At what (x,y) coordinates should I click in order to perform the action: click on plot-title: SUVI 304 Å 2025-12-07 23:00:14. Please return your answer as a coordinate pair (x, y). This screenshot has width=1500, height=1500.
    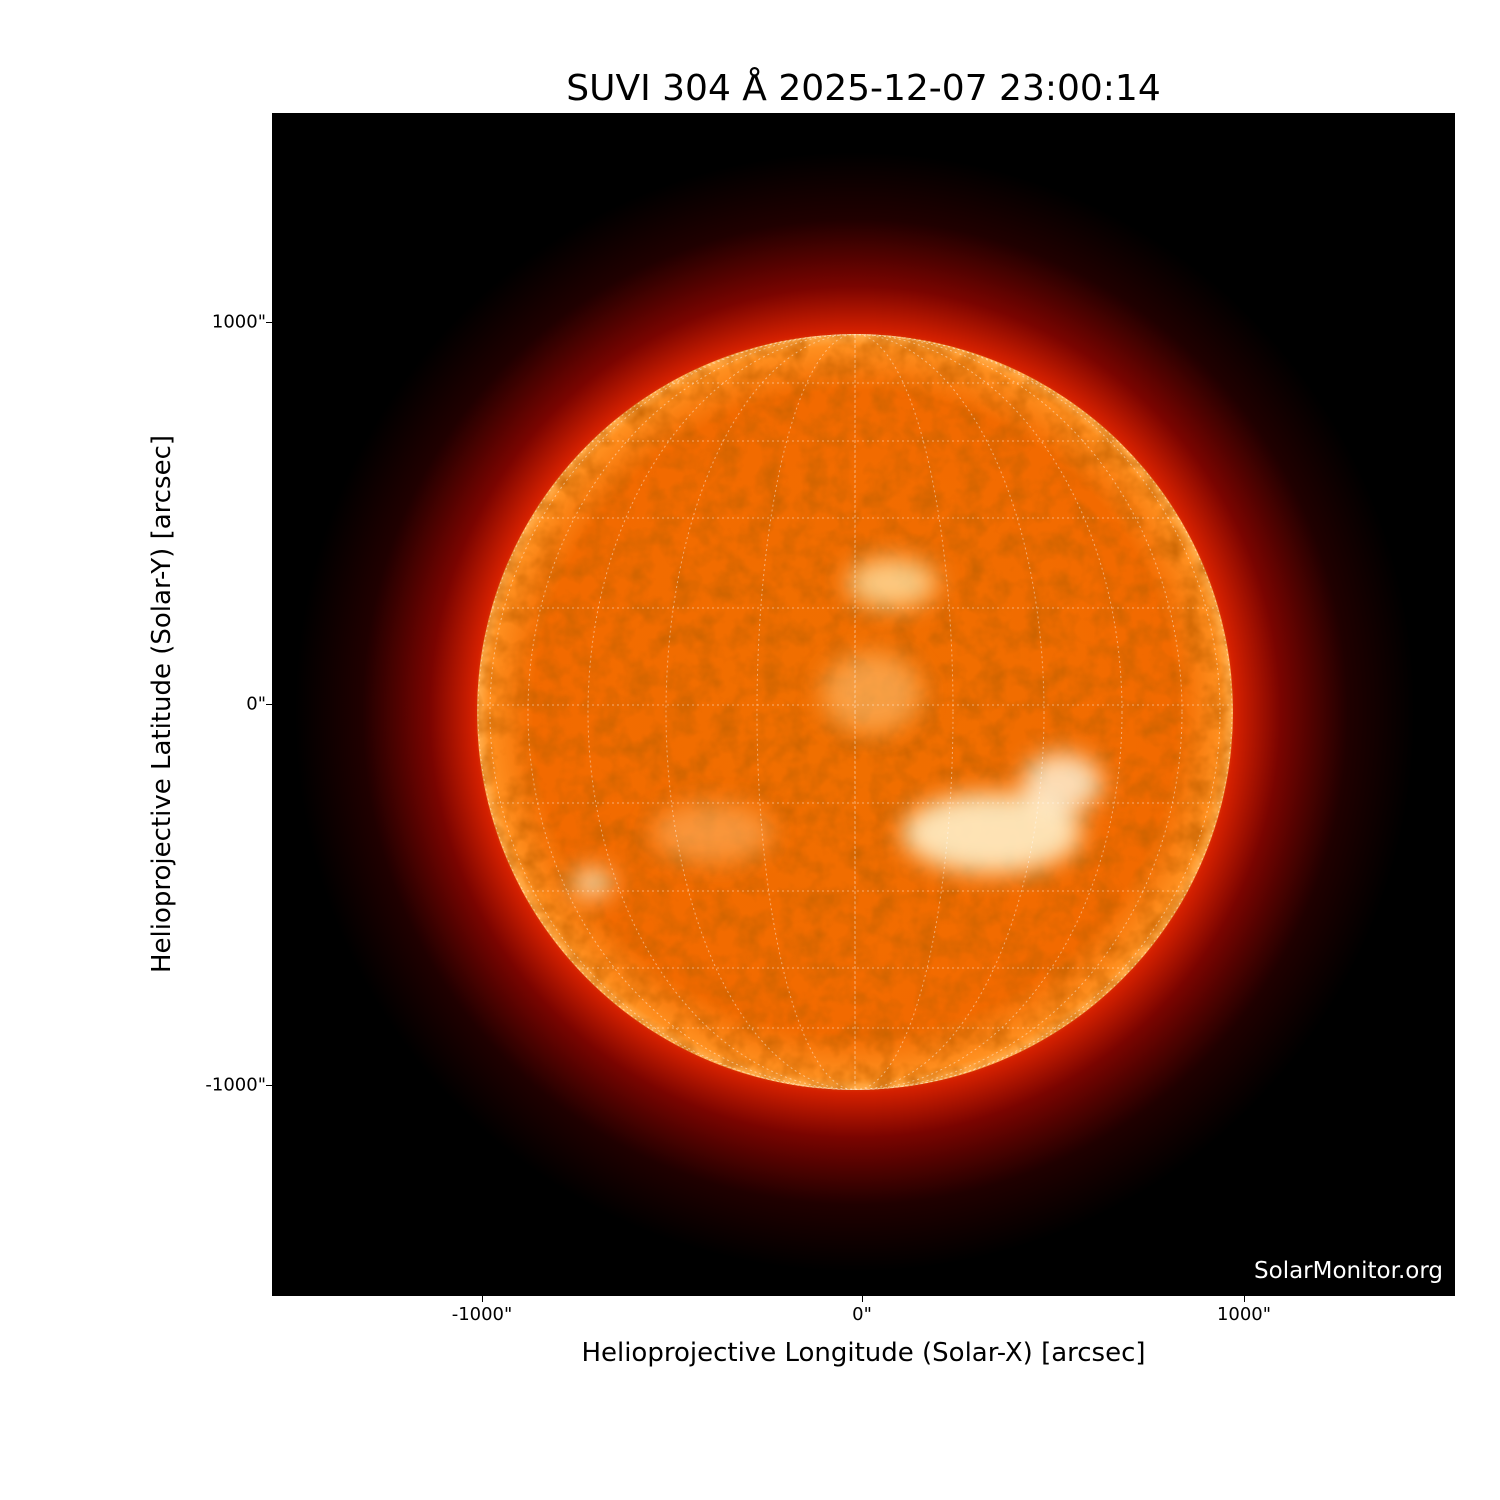
    Looking at the image, I should click on (863, 88).